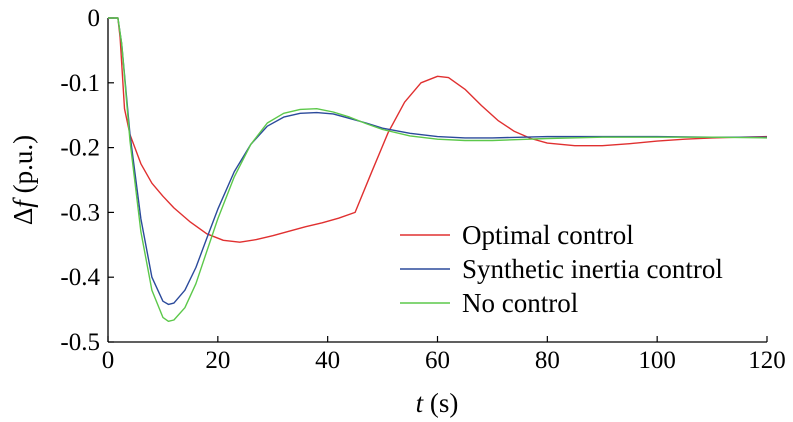 The height and width of the screenshot is (422, 793). I want to click on y-tick-label: -0.4, so click(80, 277).